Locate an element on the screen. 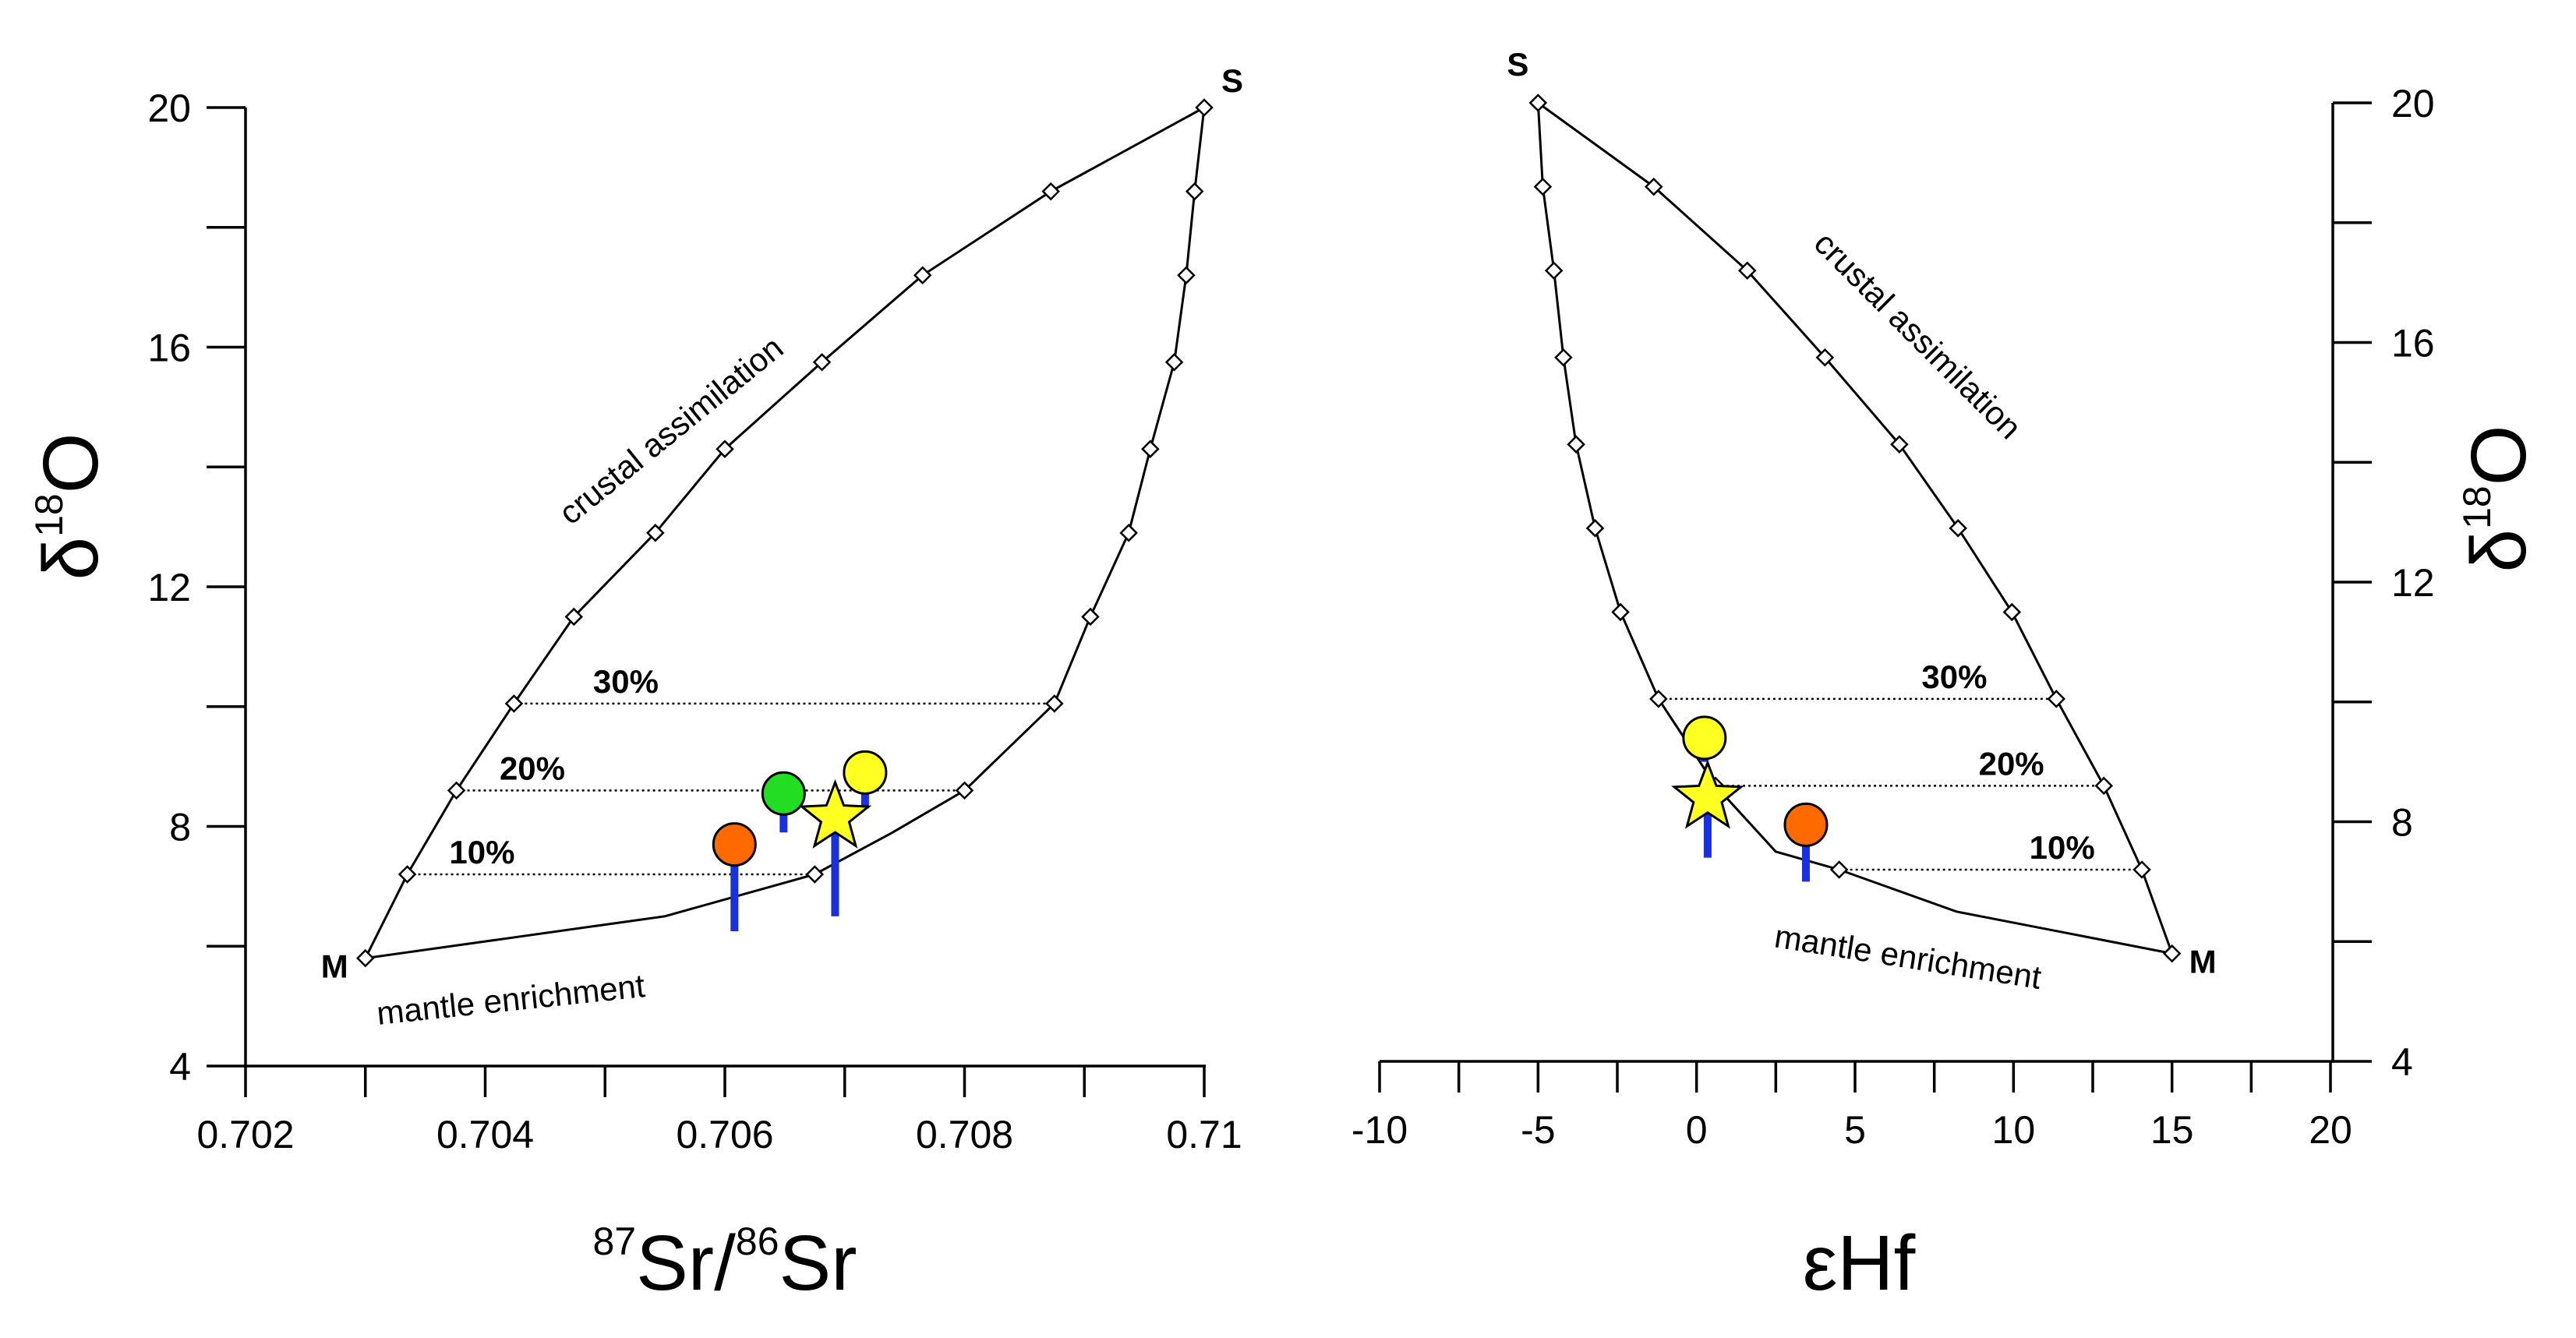  x-axis-title: 87Sr/86Sr is located at coordinates (724, 1263).